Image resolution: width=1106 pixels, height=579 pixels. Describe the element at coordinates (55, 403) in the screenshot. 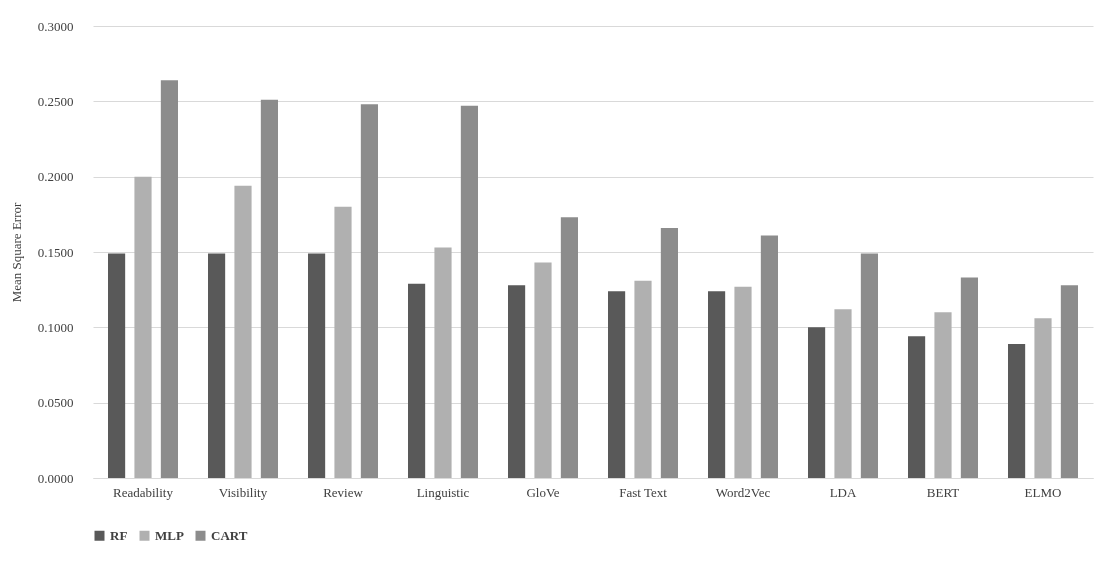

I see `y-tick-label: 0.0500` at that location.